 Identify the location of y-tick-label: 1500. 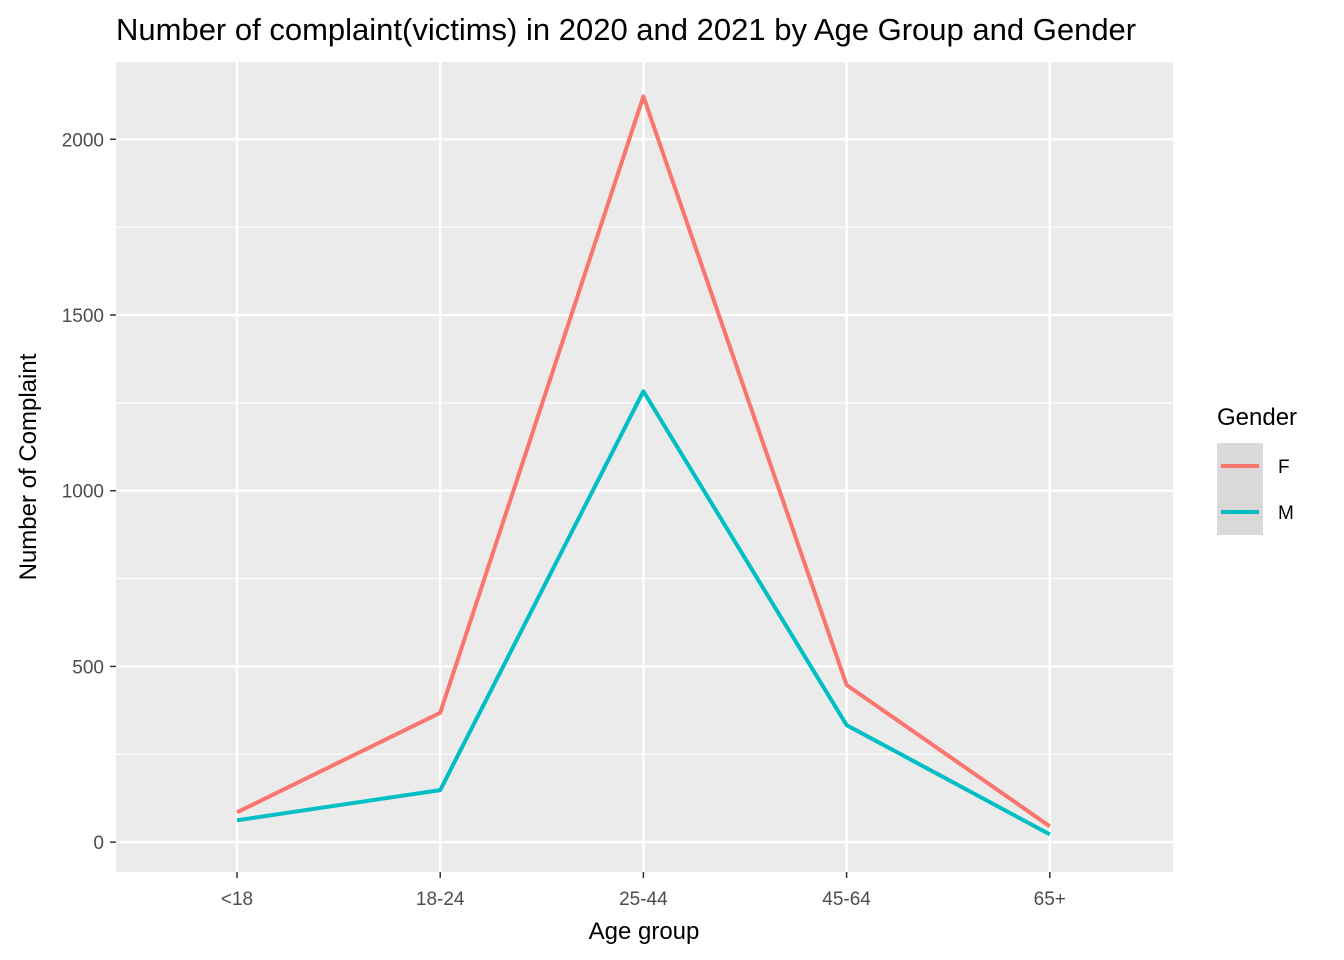
(83, 316).